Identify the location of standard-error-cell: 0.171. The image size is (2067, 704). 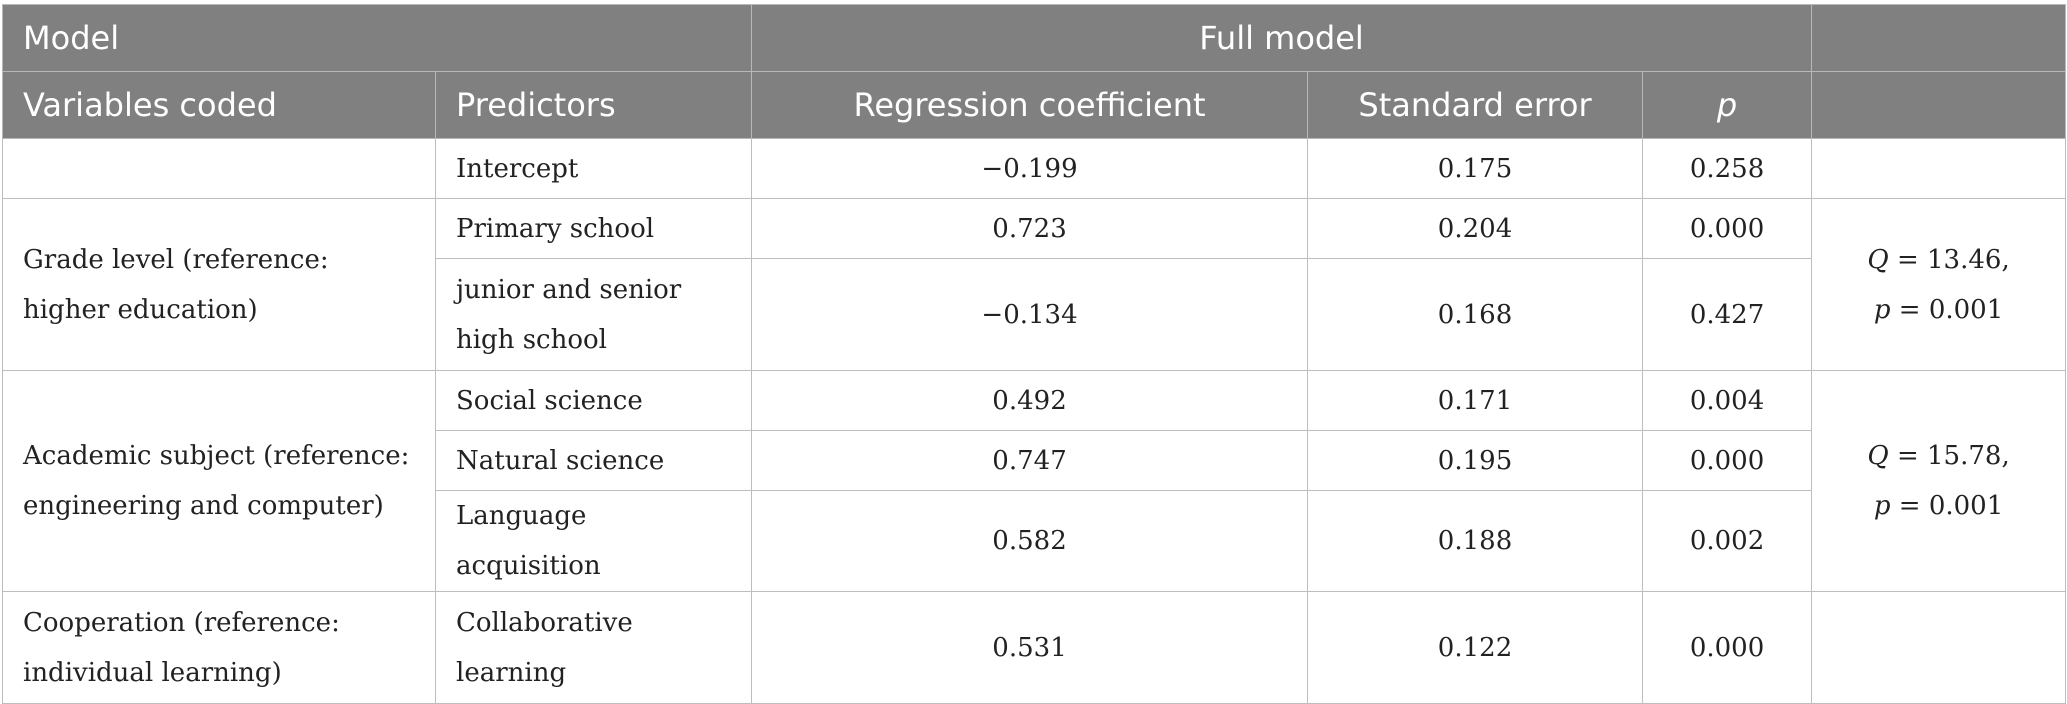
(1475, 400).